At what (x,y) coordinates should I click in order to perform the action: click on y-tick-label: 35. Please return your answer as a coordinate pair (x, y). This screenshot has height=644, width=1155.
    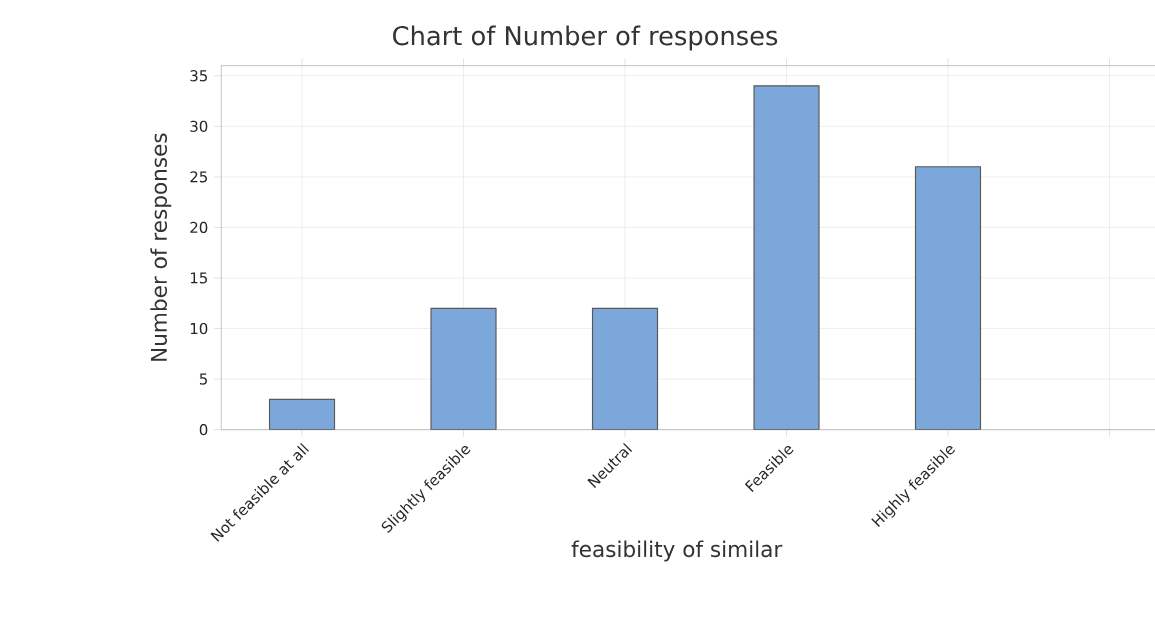
    Looking at the image, I should click on (198, 76).